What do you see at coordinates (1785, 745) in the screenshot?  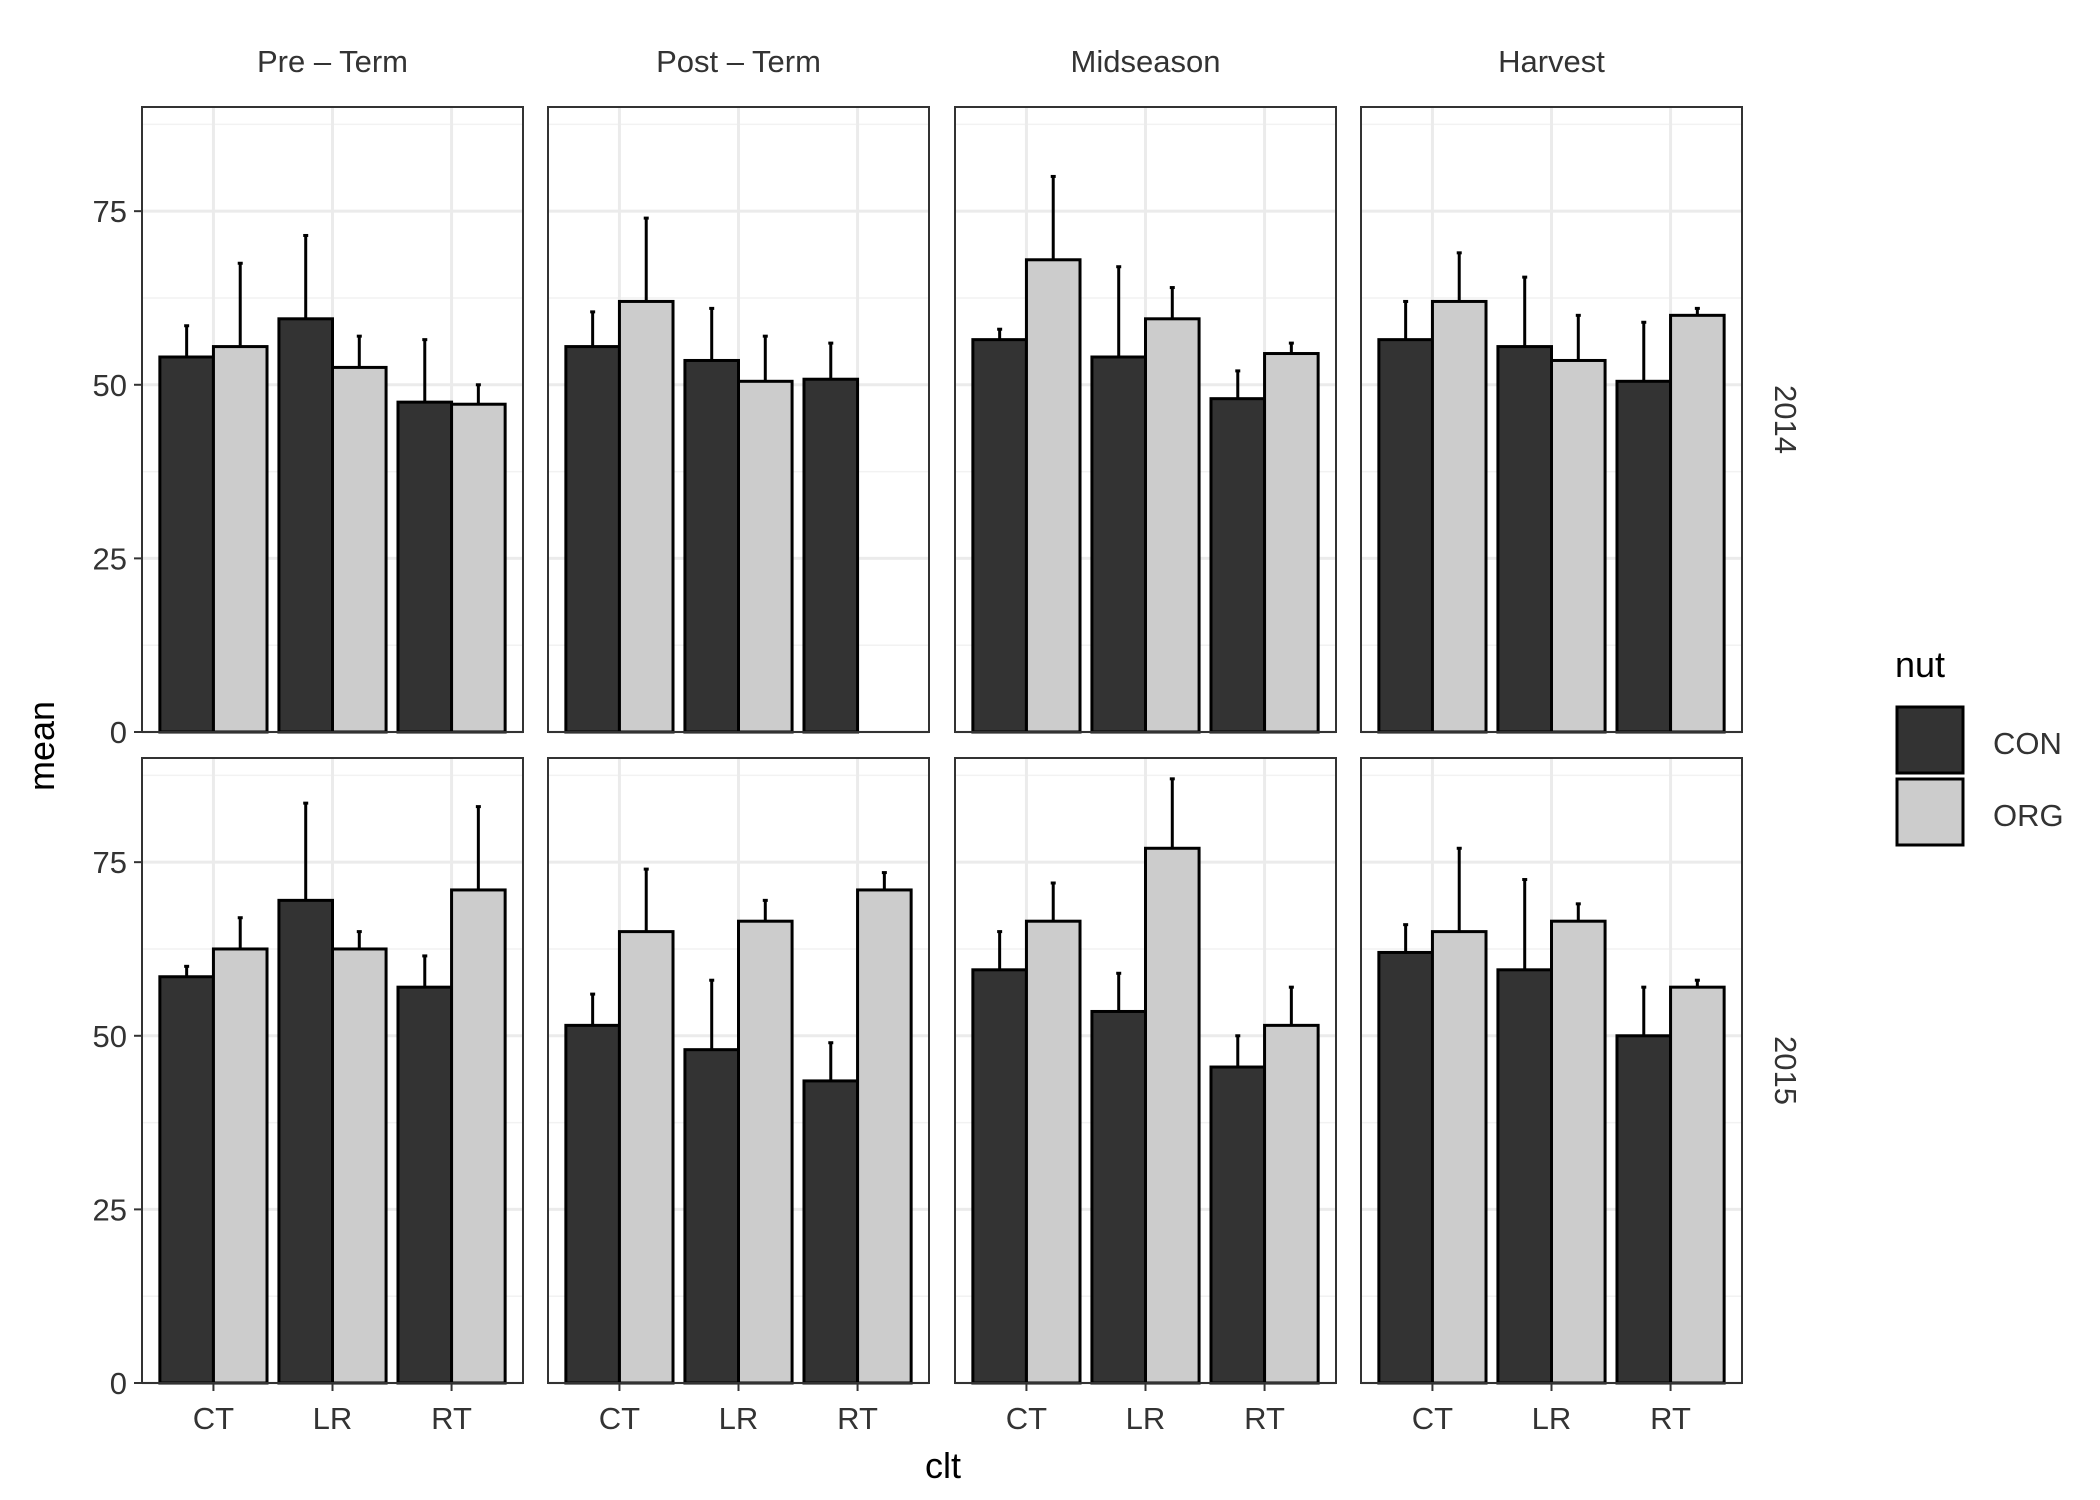 I see `facet-row-strips: 2014 2015` at bounding box center [1785, 745].